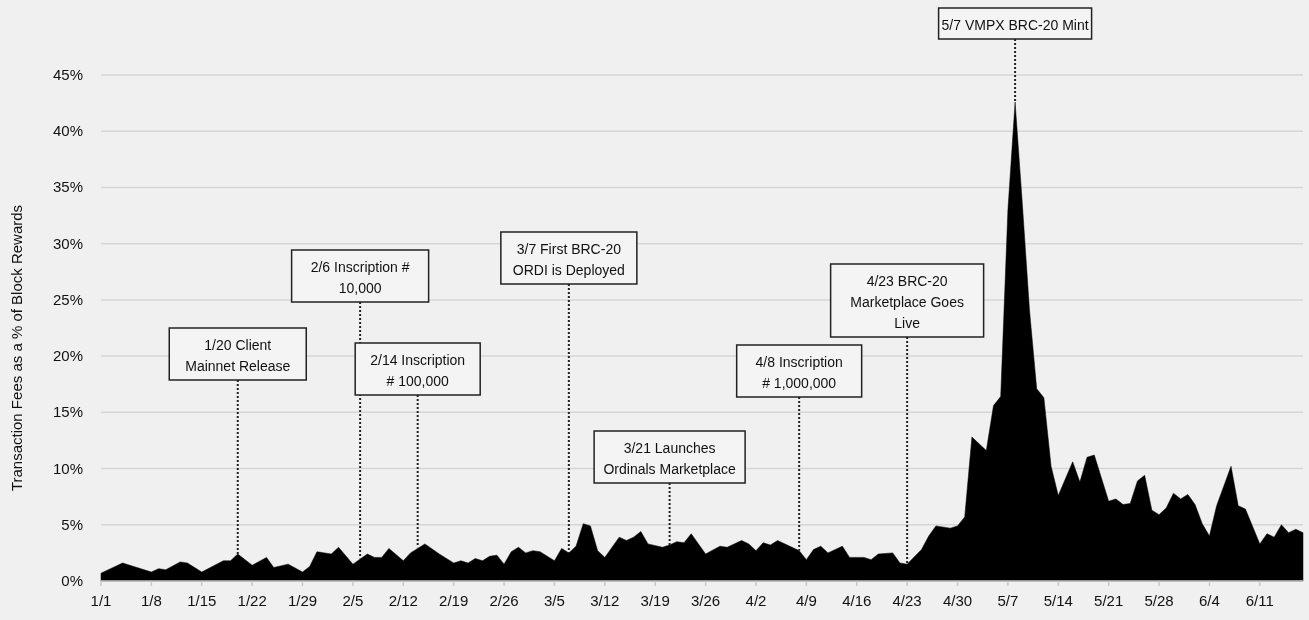 This screenshot has height=620, width=1309. I want to click on annotation: 3/21 Launches Ordinals Marketplace, so click(669, 458).